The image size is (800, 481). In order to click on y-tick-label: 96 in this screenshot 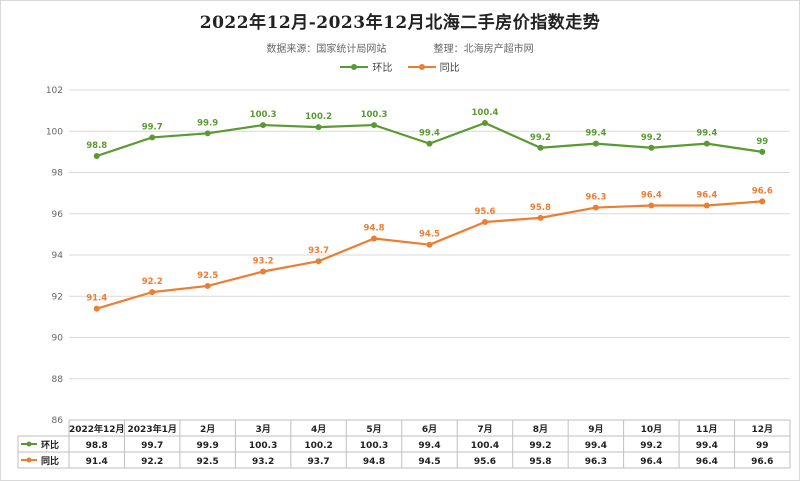, I will do `click(58, 215)`.